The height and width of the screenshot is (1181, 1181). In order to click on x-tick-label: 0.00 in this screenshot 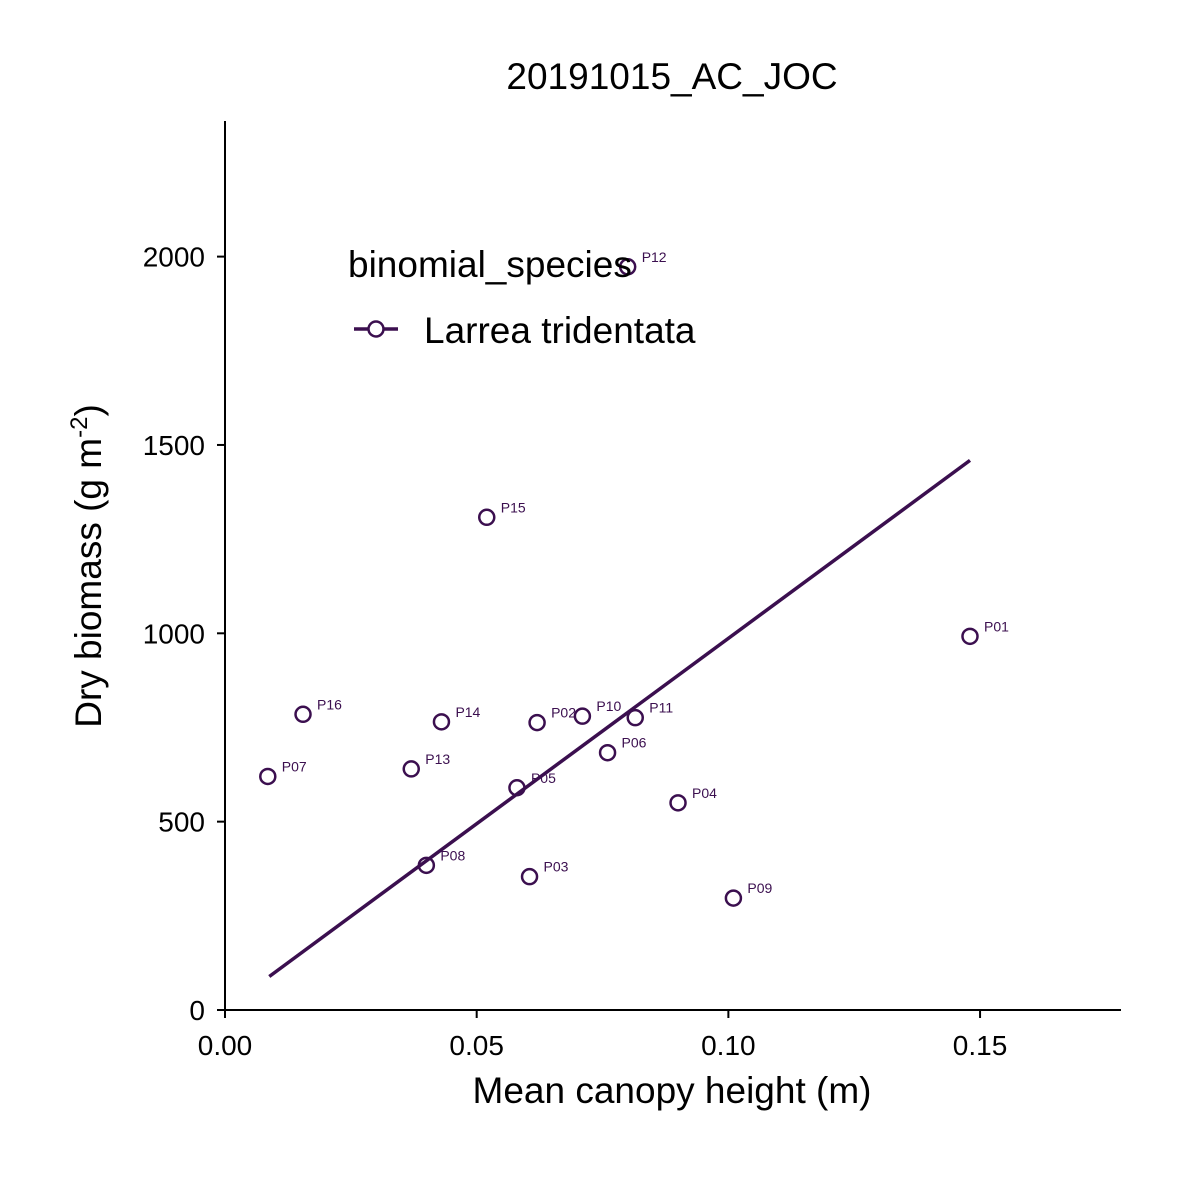, I will do `click(225, 1045)`.